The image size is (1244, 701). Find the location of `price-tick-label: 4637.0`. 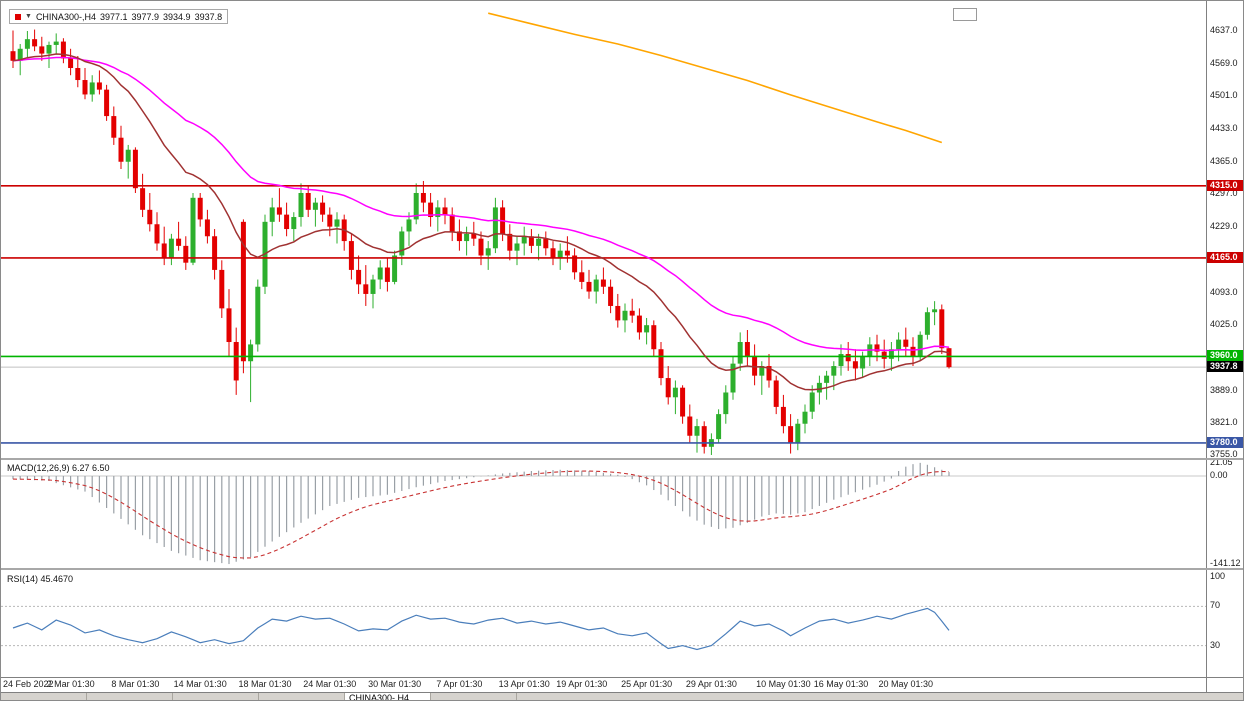

price-tick-label: 4637.0 is located at coordinates (1224, 30).